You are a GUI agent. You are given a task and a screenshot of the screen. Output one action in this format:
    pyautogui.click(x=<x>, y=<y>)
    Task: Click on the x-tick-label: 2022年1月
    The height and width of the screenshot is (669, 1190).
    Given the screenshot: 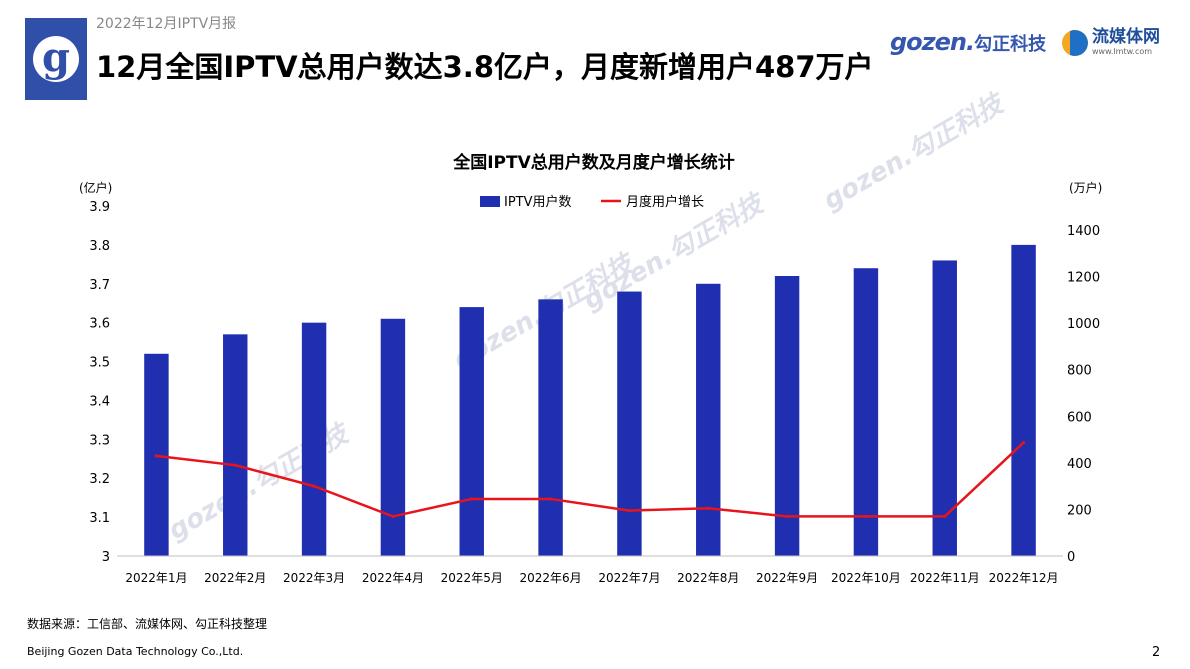 What is the action you would take?
    pyautogui.click(x=156, y=578)
    